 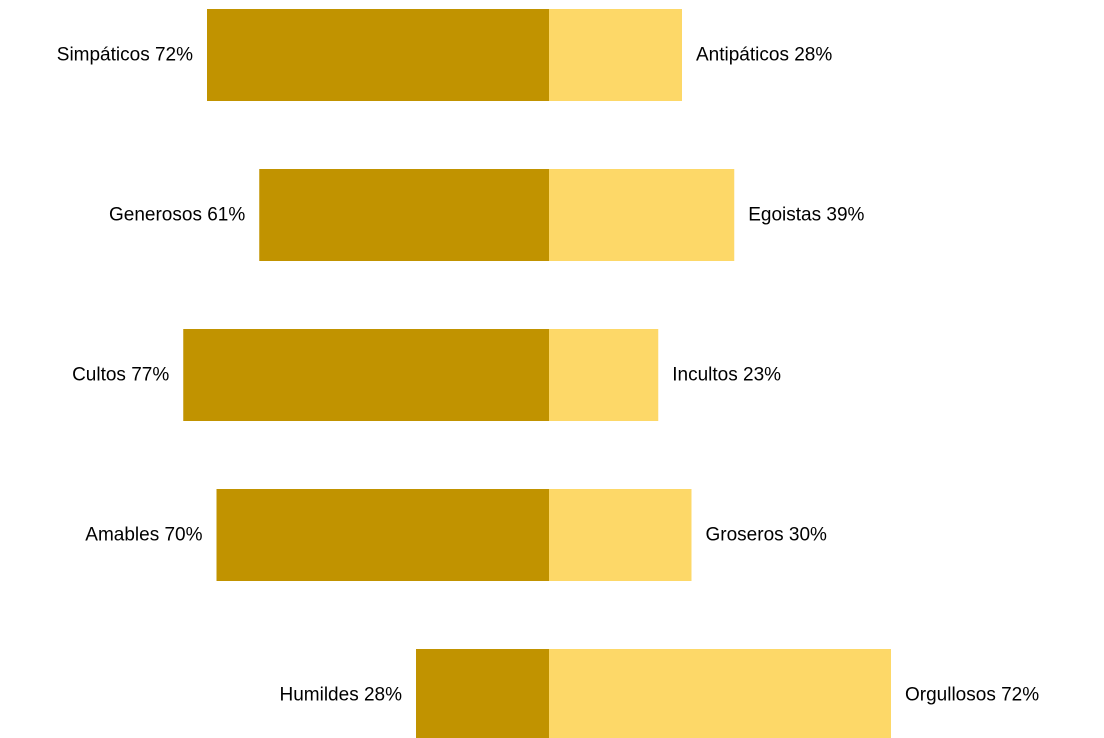 What do you see at coordinates (143, 535) in the screenshot?
I see `left-label: Amables 70%` at bounding box center [143, 535].